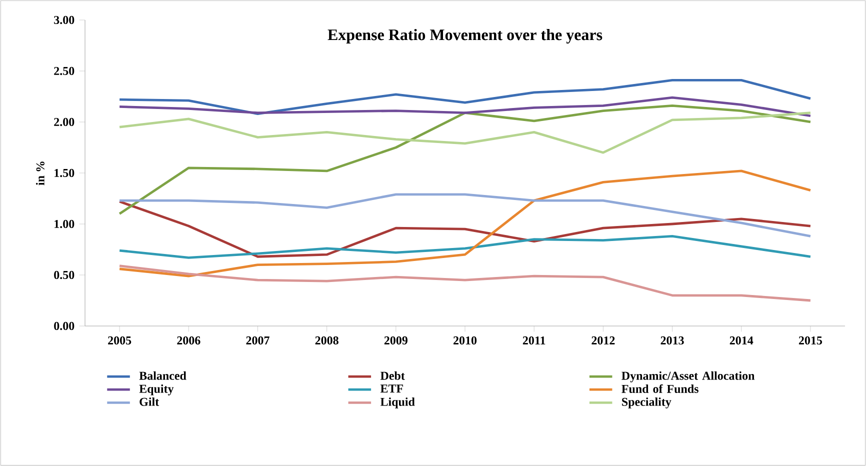 Image resolution: width=866 pixels, height=466 pixels. What do you see at coordinates (397, 402) in the screenshot?
I see `legend-label: Liquid` at bounding box center [397, 402].